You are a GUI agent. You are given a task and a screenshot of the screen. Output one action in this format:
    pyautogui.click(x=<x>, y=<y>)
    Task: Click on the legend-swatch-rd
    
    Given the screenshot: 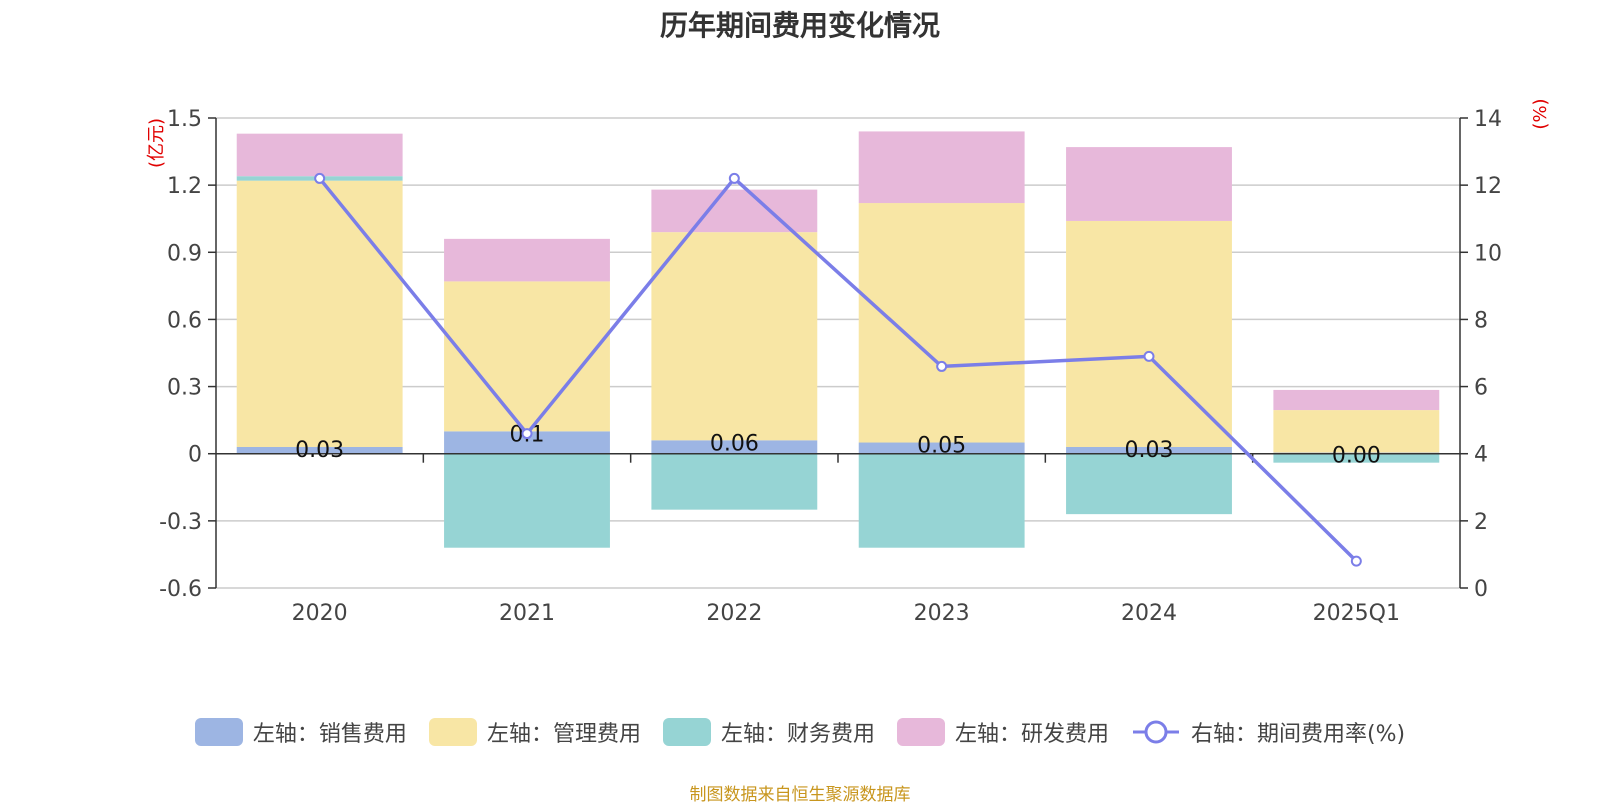 What is the action you would take?
    pyautogui.click(x=920, y=732)
    